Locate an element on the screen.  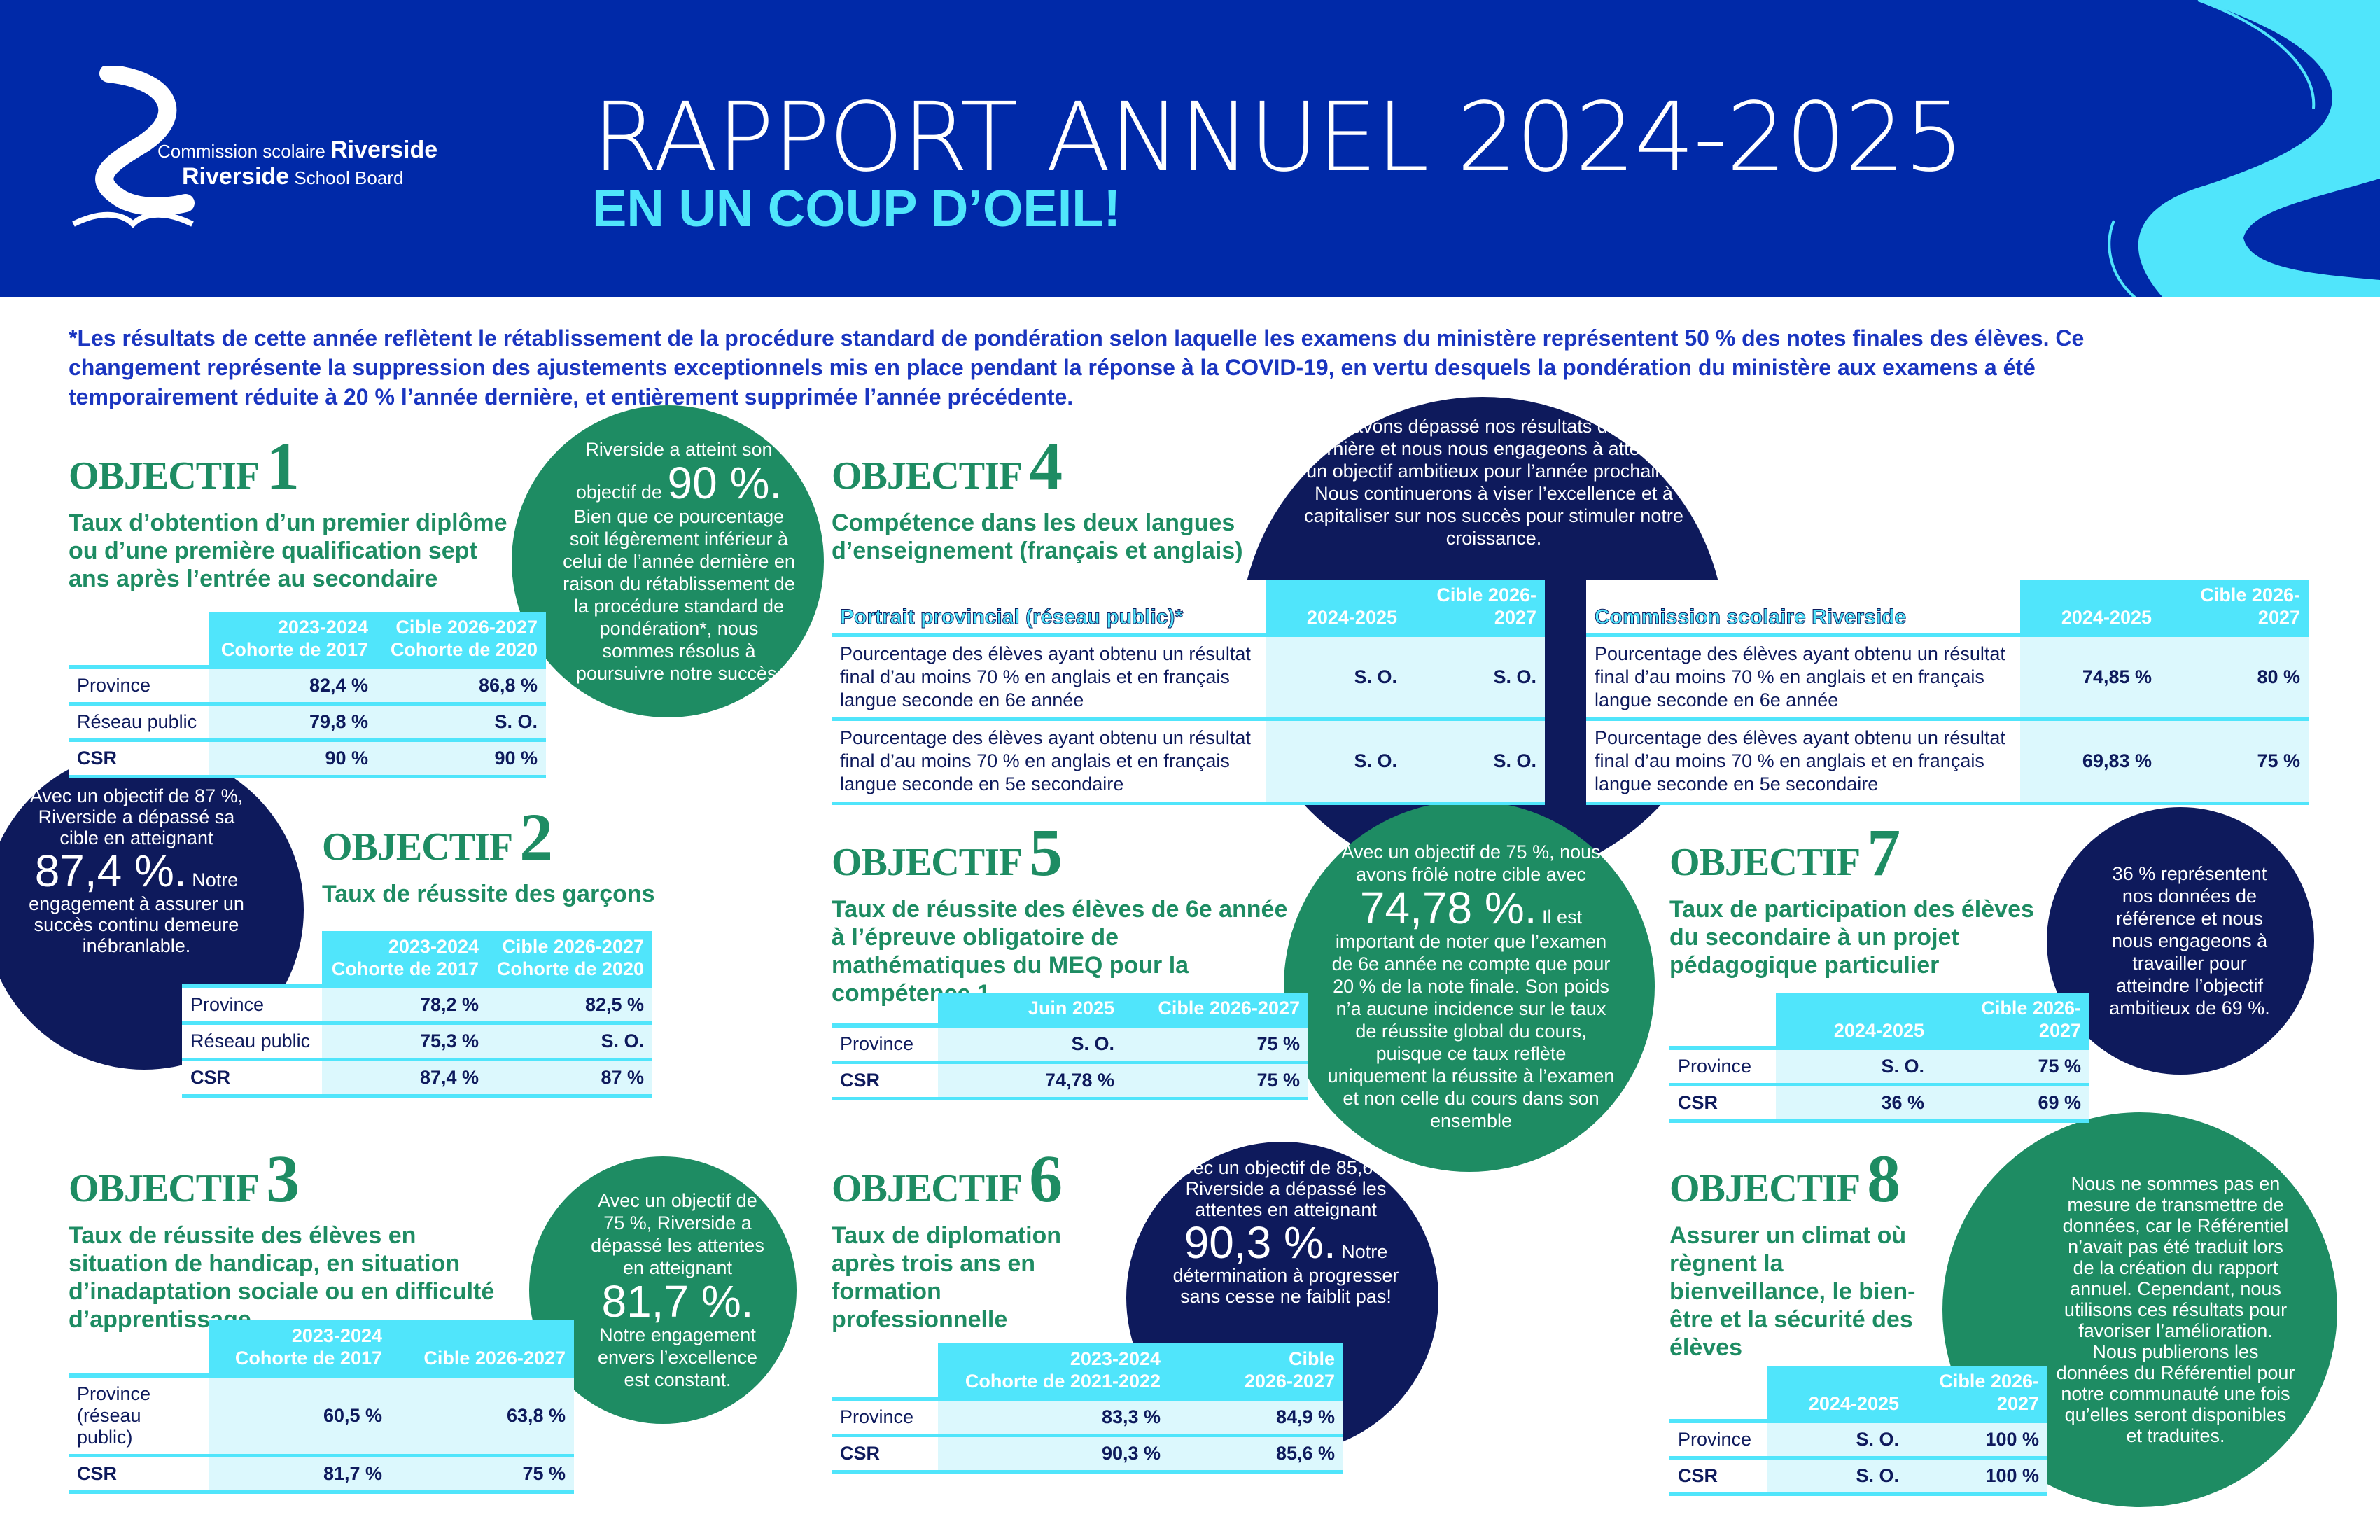
column-header: 2023-2024 Cohorte de 2021-2022 is located at coordinates (1053, 1371).